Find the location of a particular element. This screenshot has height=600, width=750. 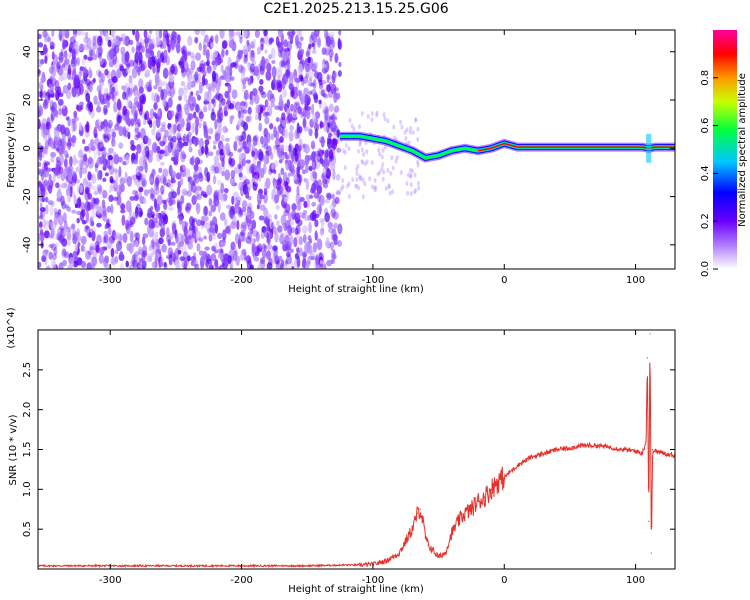

colorbar-tick-label: 0.0 is located at coordinates (705, 269).